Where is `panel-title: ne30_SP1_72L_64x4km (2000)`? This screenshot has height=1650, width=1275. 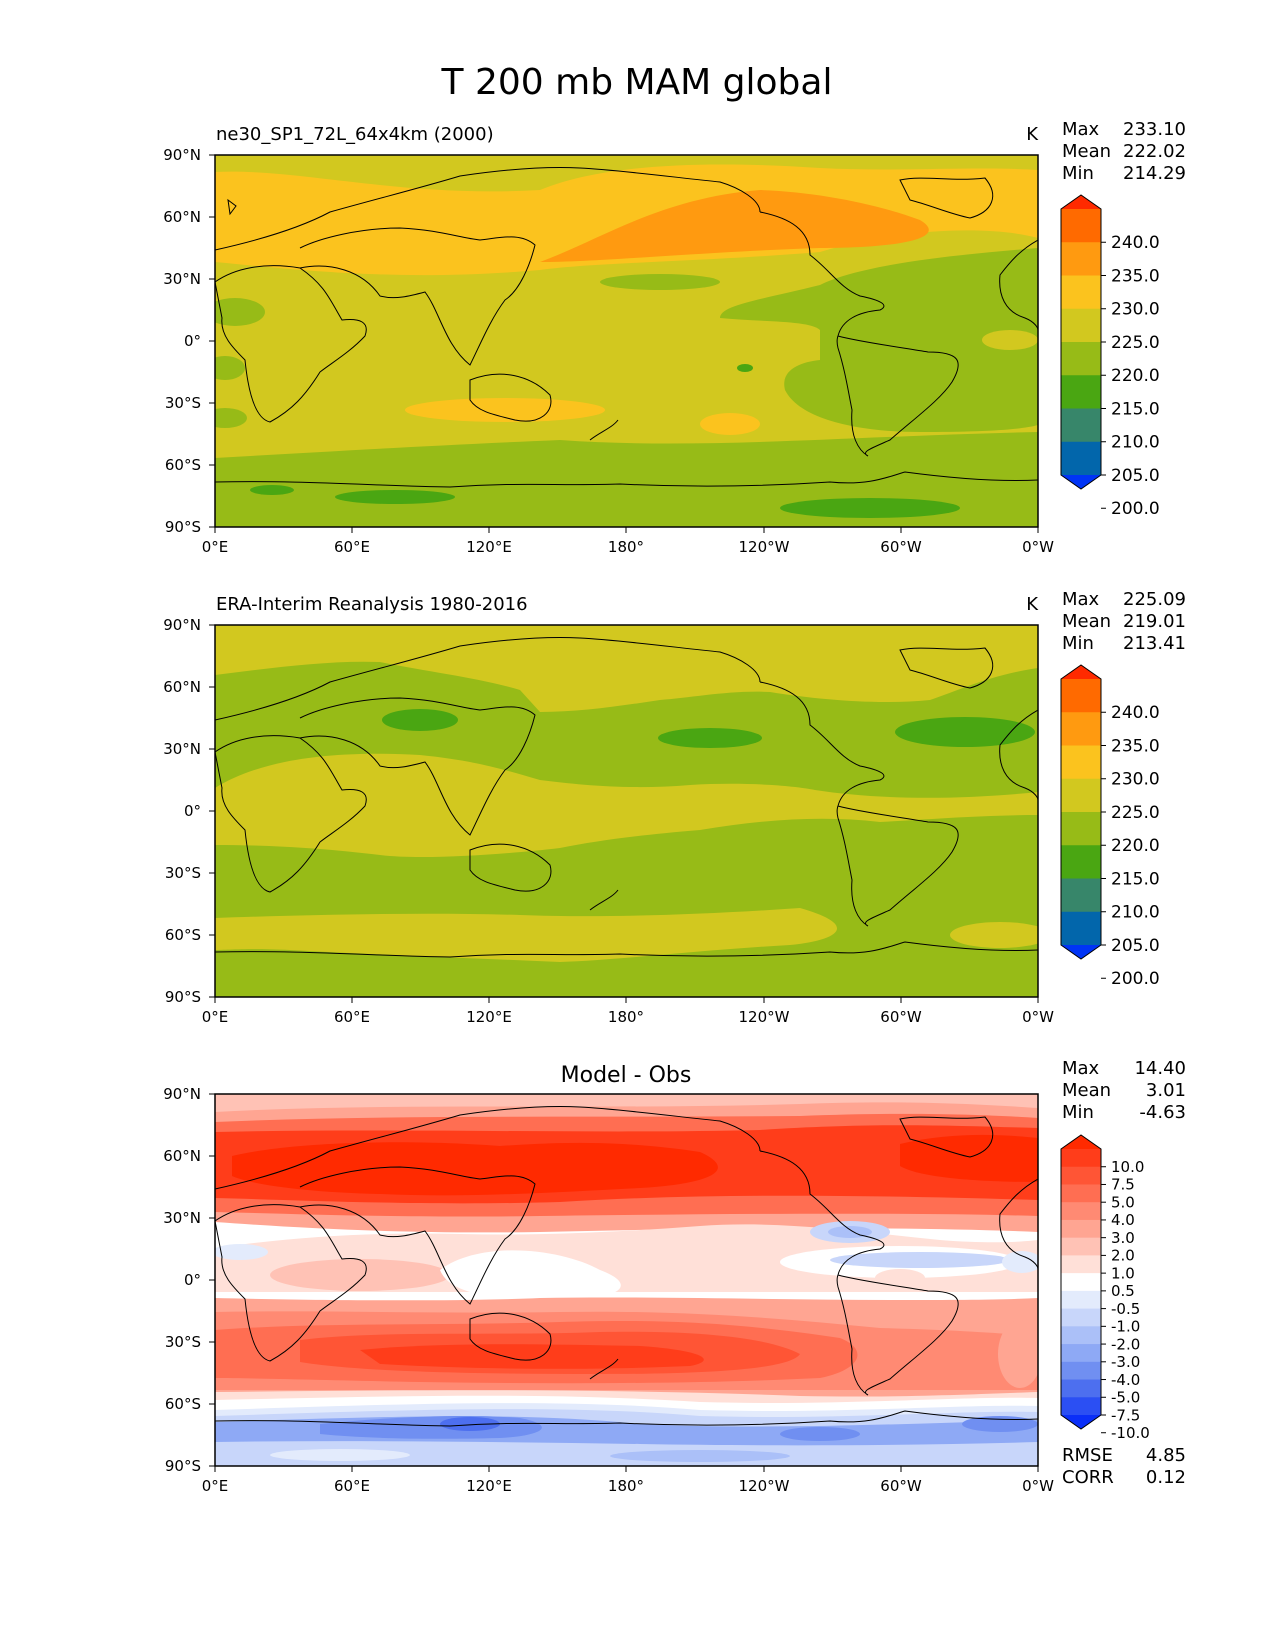 panel-title: ne30_SP1_72L_64x4km (2000) is located at coordinates (355, 134).